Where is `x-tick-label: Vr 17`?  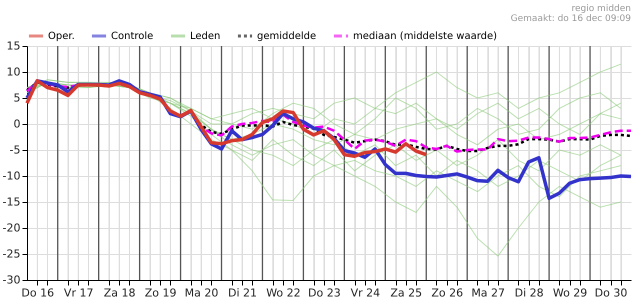 x-tick-label: Vr 17 is located at coordinates (79, 293).